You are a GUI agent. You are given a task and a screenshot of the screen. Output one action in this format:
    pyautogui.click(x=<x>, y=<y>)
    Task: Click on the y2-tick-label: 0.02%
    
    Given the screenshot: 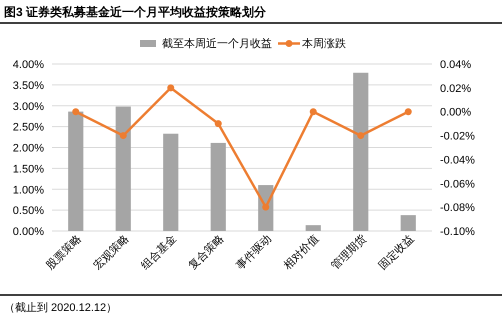 What is the action you would take?
    pyautogui.click(x=456, y=88)
    